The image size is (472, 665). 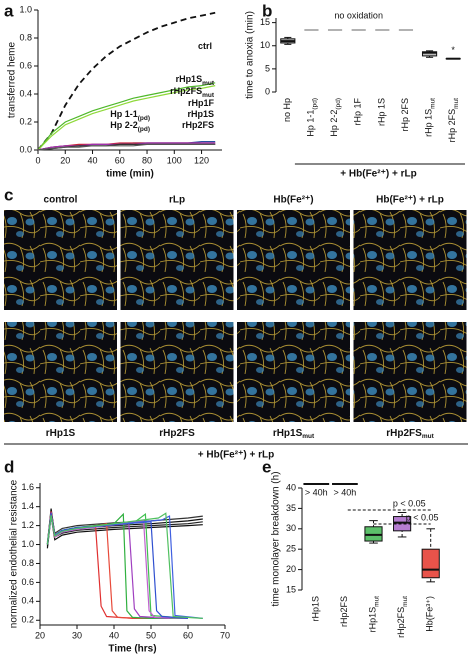 I want to click on x-tick-label-main: Hb(Fe³⁺), so click(x=430, y=614).